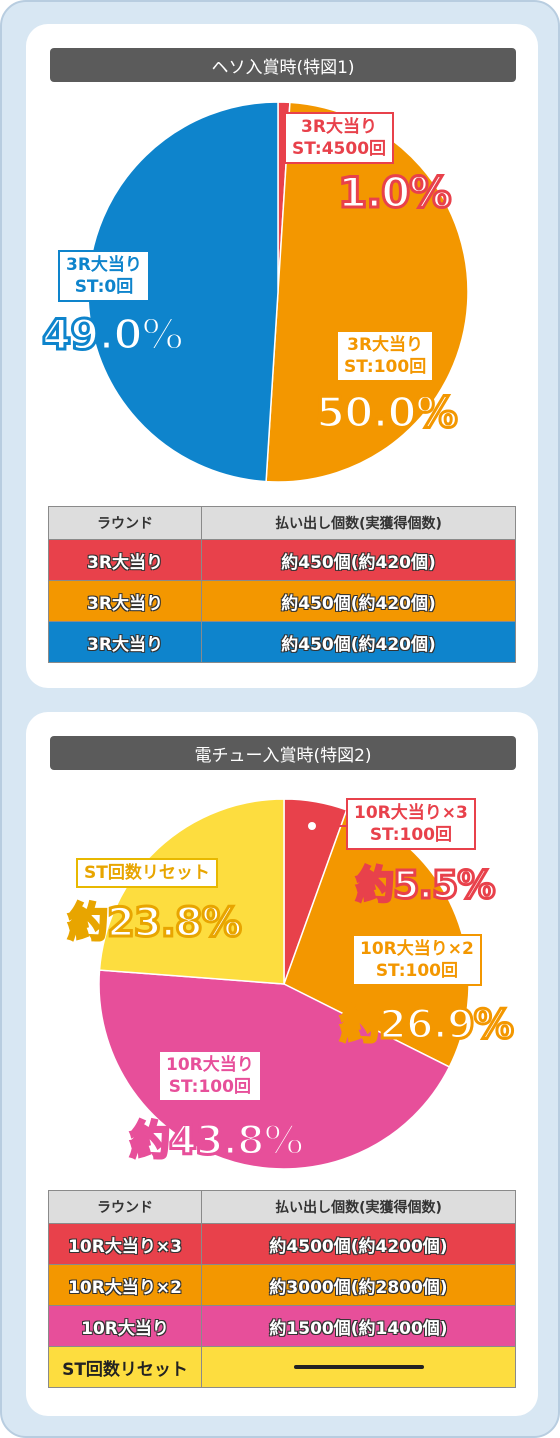 This screenshot has height=1438, width=560. What do you see at coordinates (104, 276) in the screenshot?
I see `slice-label-3r-st0: 3R大当り ST:0回` at bounding box center [104, 276].